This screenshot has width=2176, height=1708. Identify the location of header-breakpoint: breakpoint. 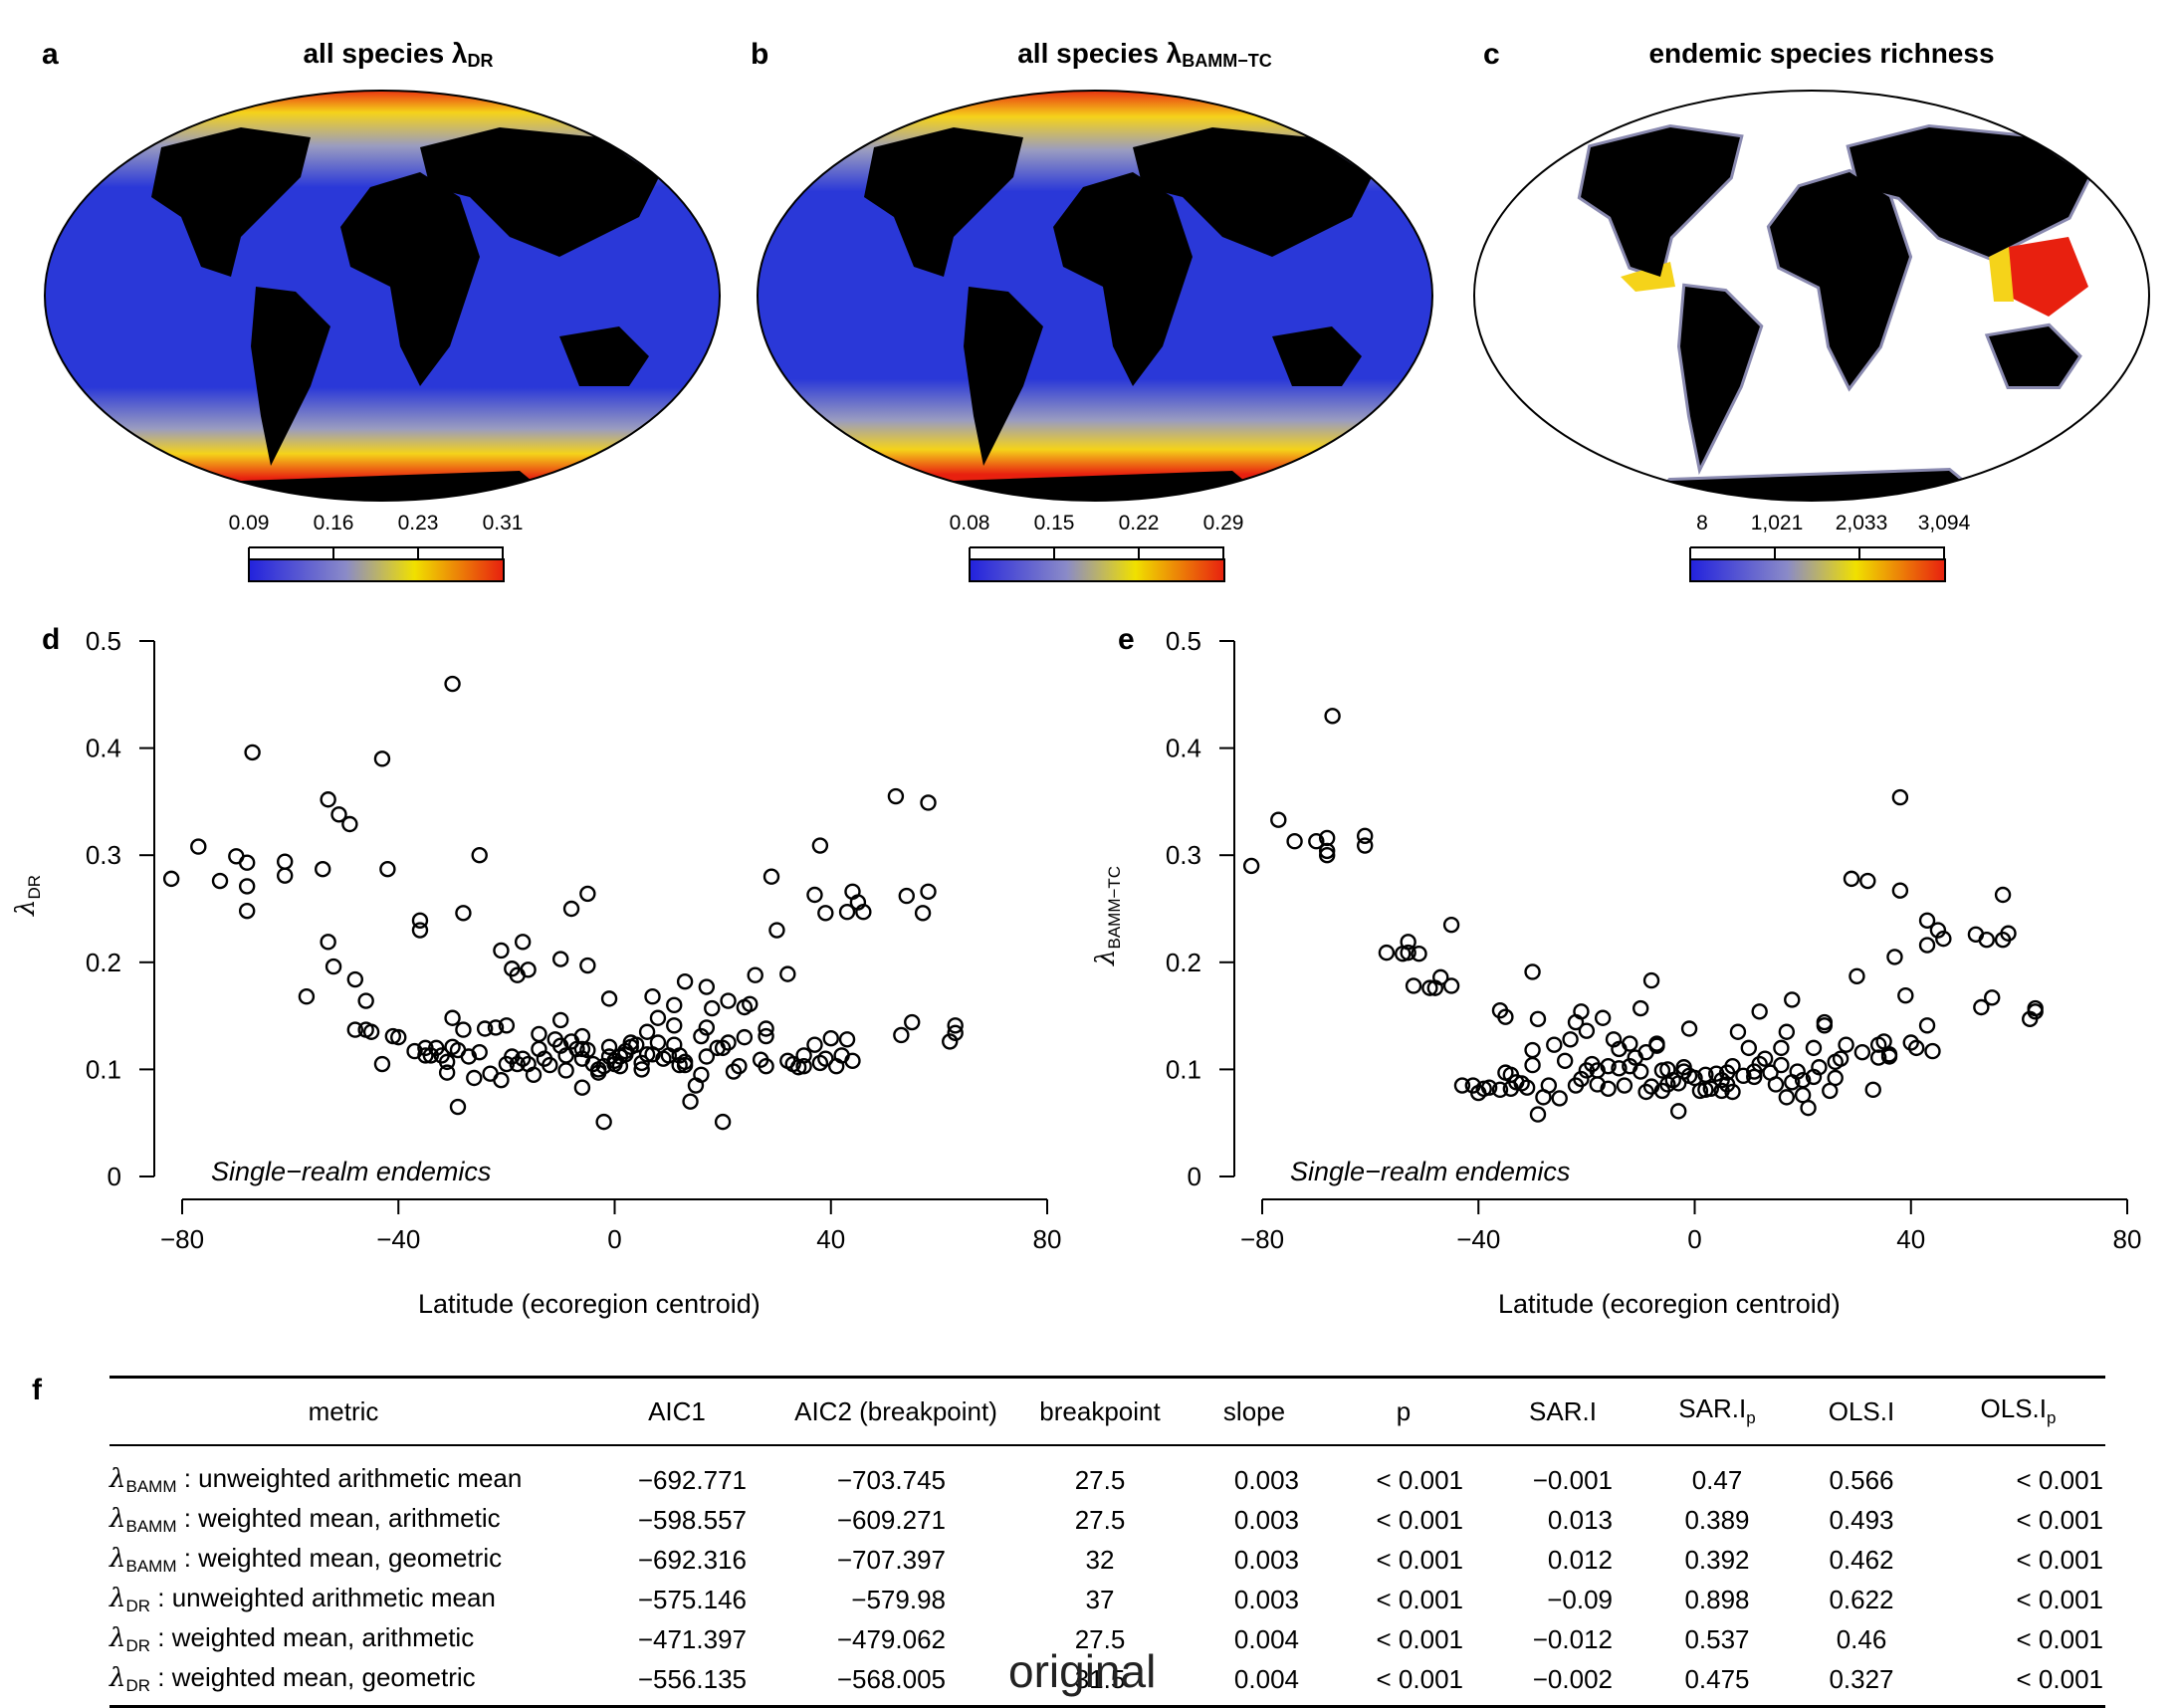
(1100, 1411).